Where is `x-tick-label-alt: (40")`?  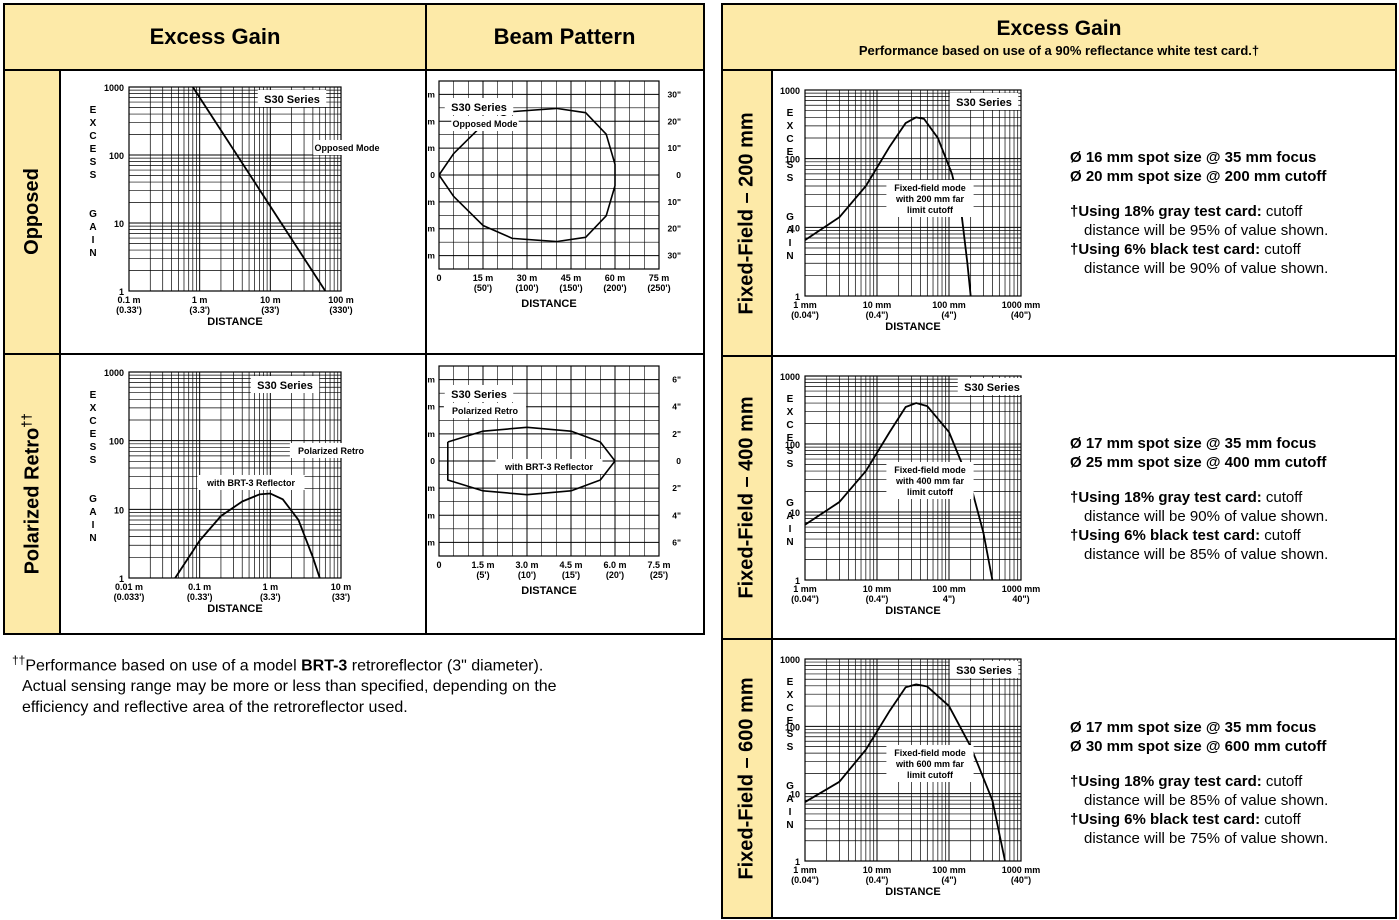
x-tick-label-alt: (40") is located at coordinates (1021, 315).